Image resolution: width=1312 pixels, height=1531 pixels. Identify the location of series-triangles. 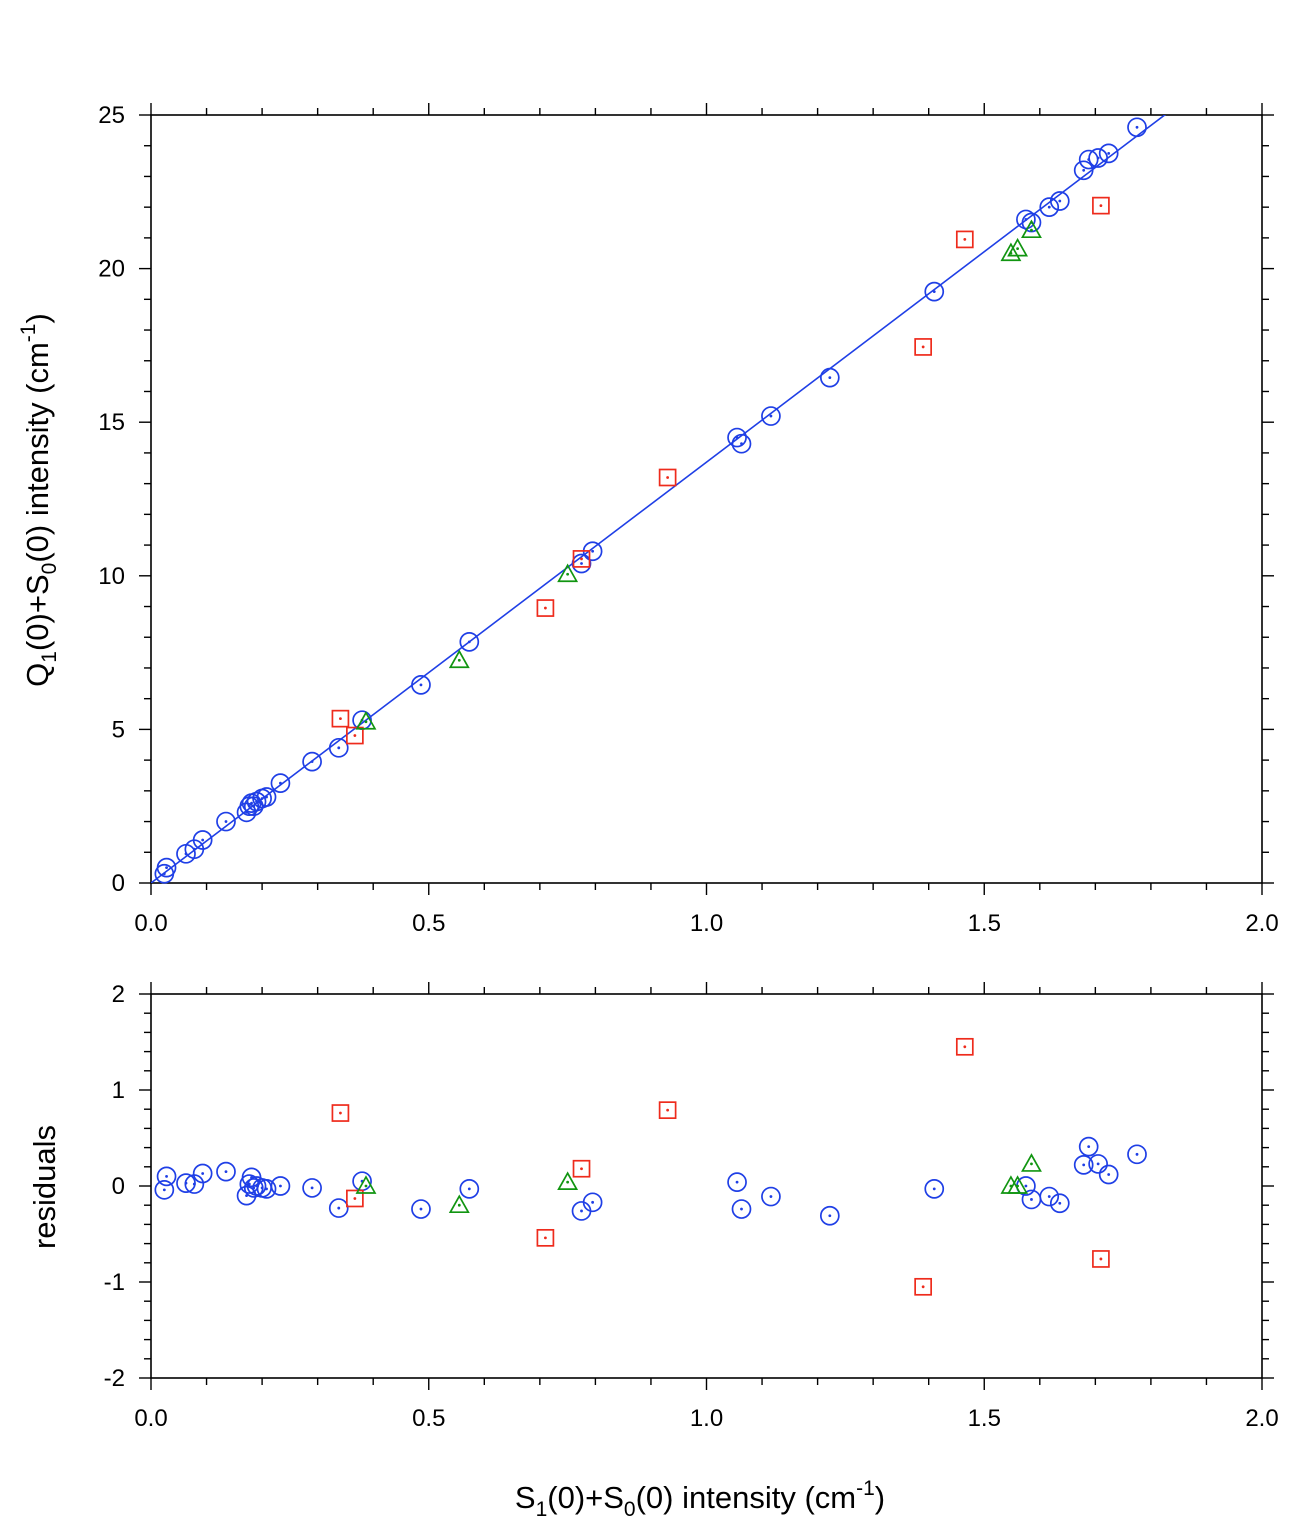
(698, 1183).